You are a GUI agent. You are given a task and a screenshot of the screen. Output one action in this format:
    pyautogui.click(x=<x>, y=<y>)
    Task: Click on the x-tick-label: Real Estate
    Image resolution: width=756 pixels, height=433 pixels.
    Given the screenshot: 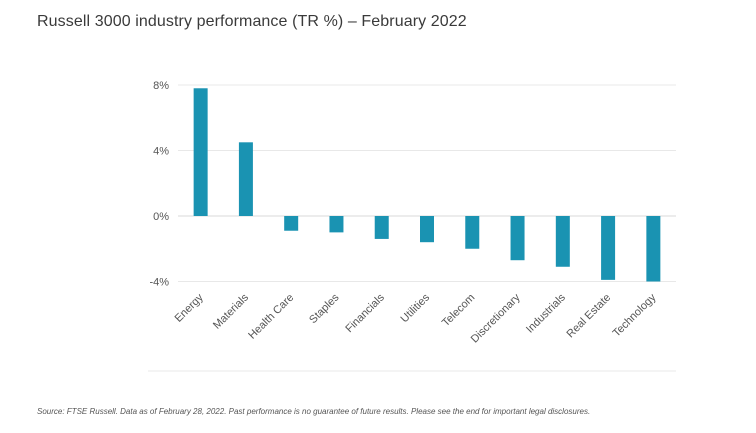 What is the action you would take?
    pyautogui.click(x=589, y=316)
    